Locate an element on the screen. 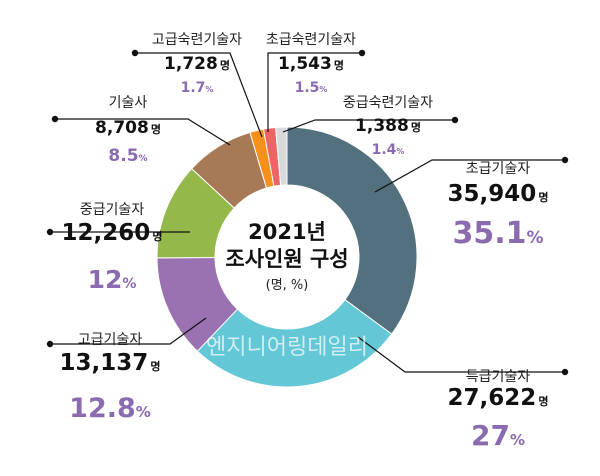 This screenshot has width=600, height=476. slice-6-leader is located at coordinates (314, 92).